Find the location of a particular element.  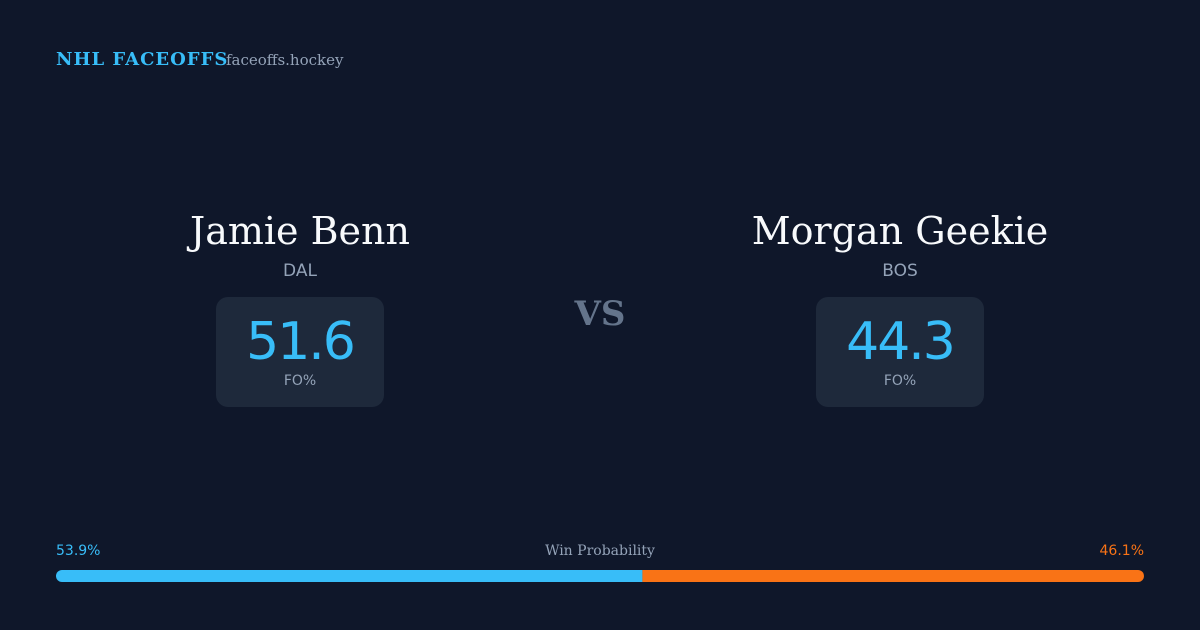

vs: VS is located at coordinates (600, 314).